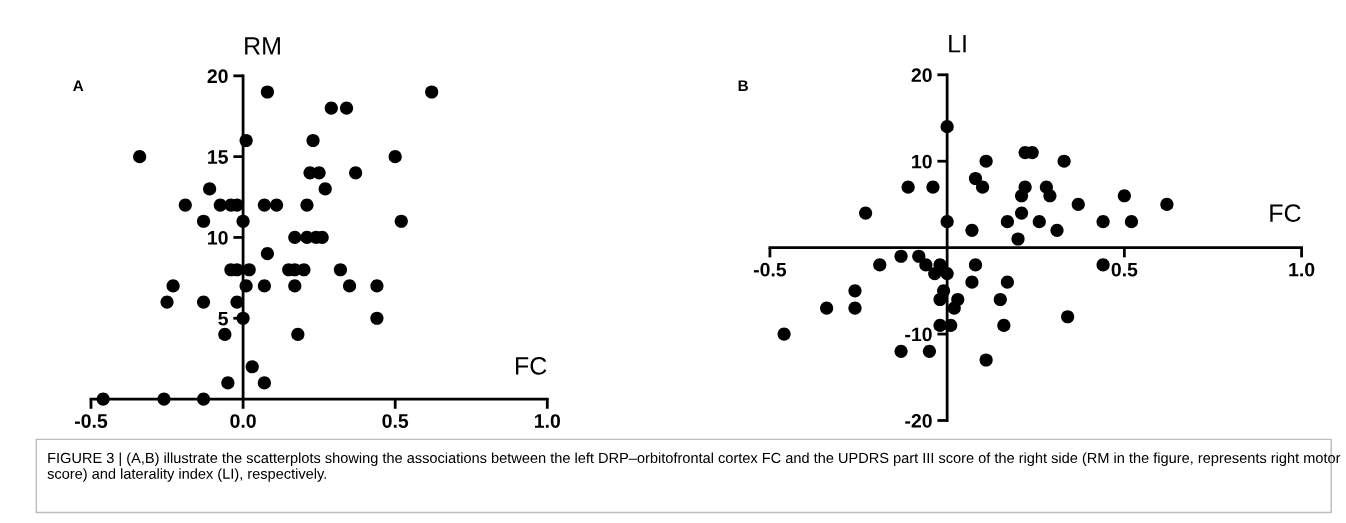 The image size is (1346, 523). What do you see at coordinates (918, 334) in the screenshot?
I see `y-tick-label: -10` at bounding box center [918, 334].